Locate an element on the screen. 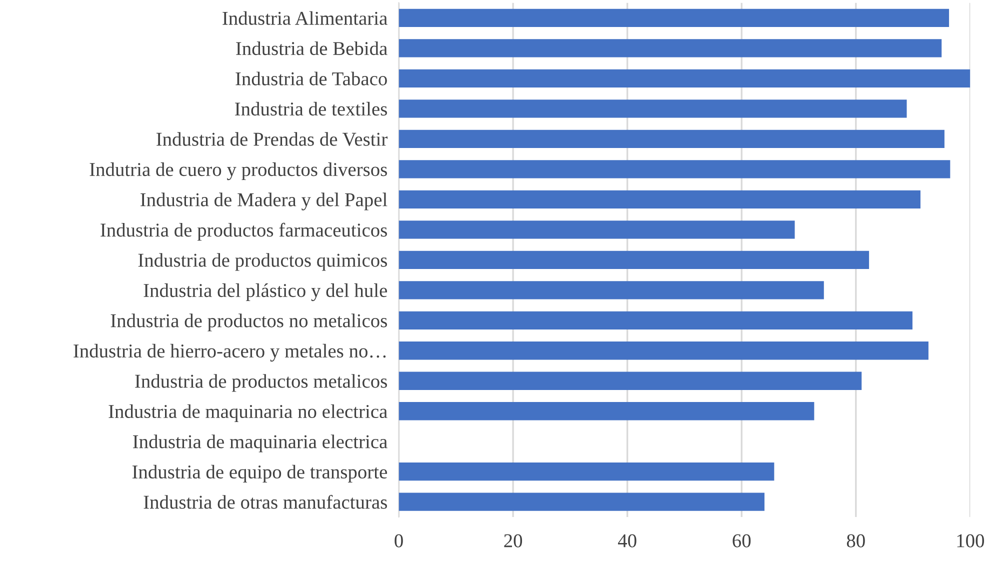  y-tick-label: Industria de Bebida is located at coordinates (312, 48).